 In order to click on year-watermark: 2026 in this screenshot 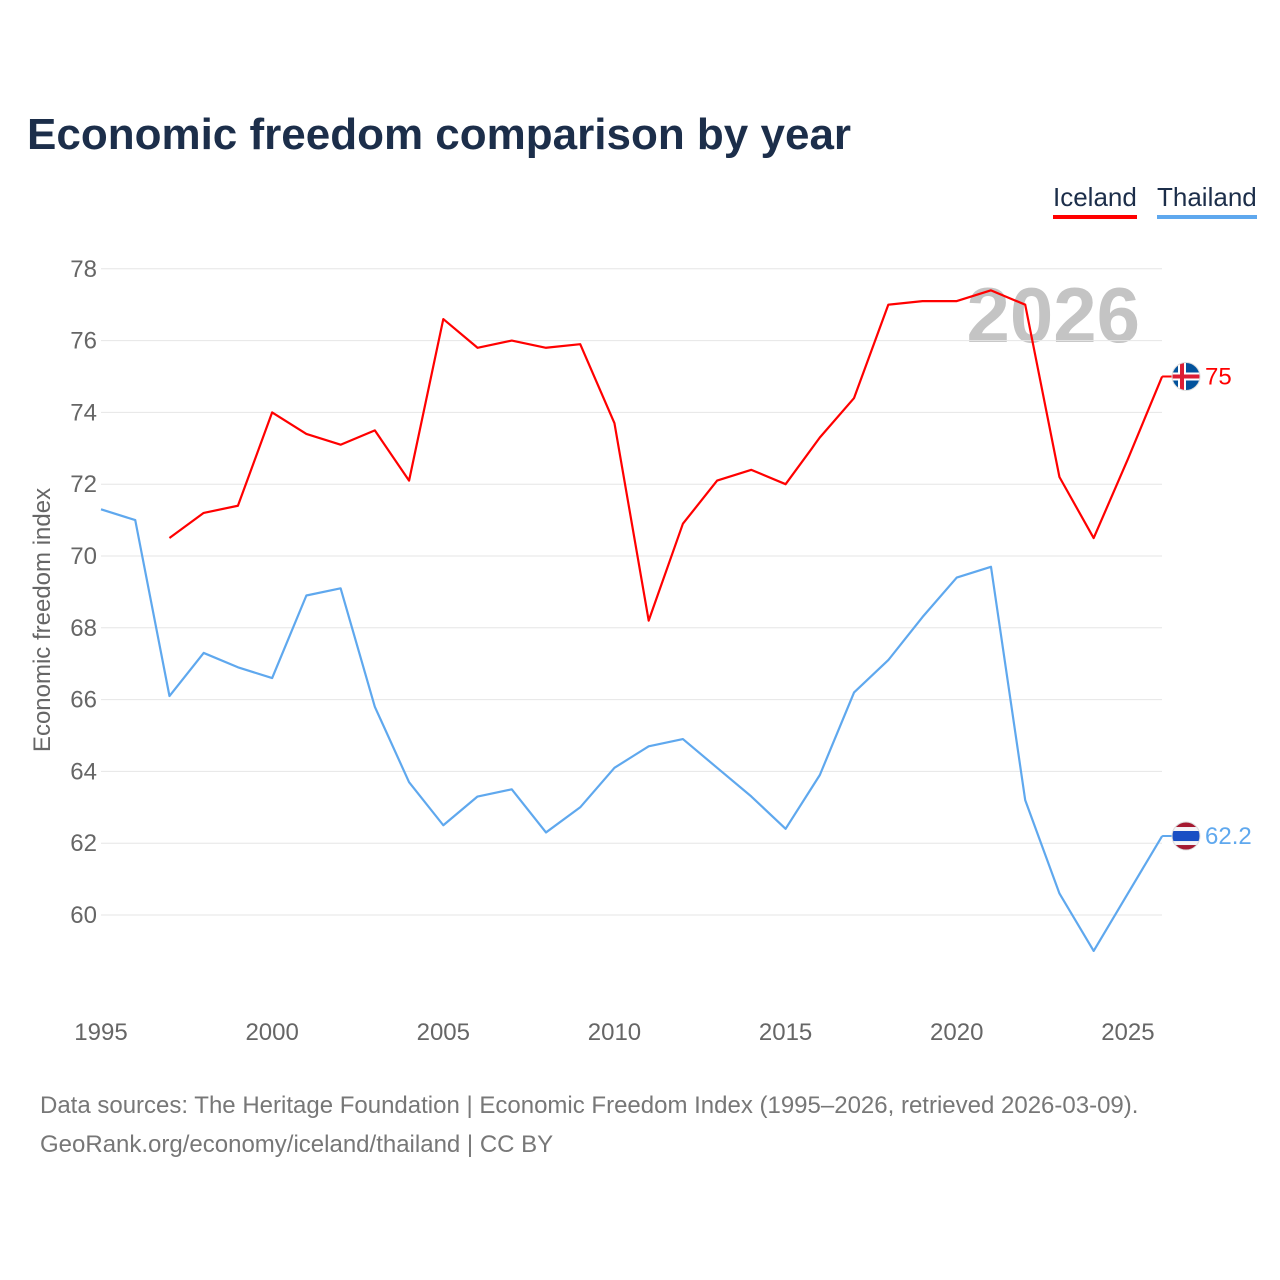, I will do `click(1053, 315)`.